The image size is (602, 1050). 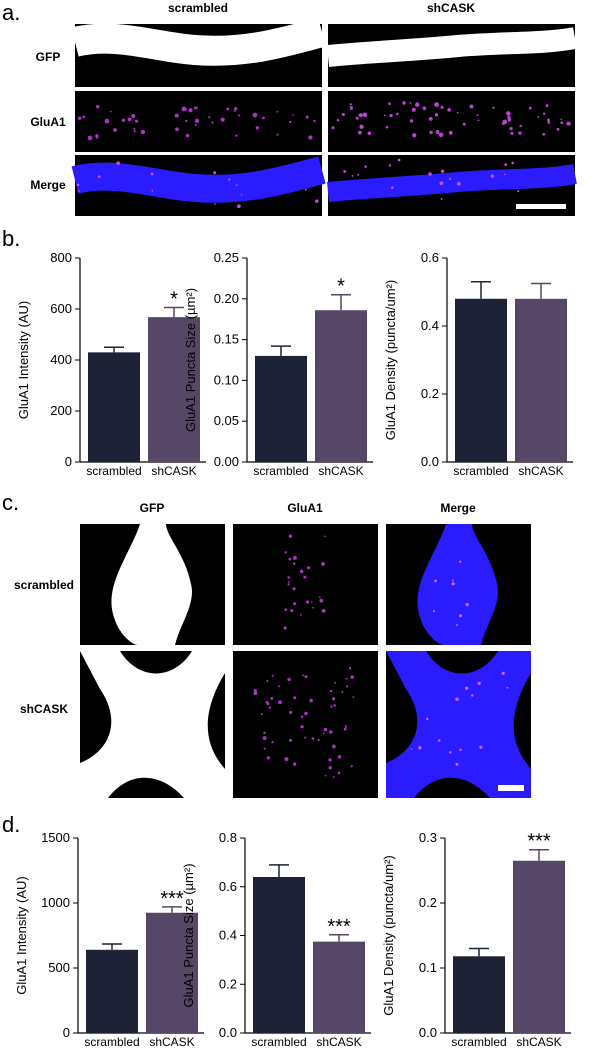 What do you see at coordinates (48, 57) in the screenshot?
I see `row-header: GFP` at bounding box center [48, 57].